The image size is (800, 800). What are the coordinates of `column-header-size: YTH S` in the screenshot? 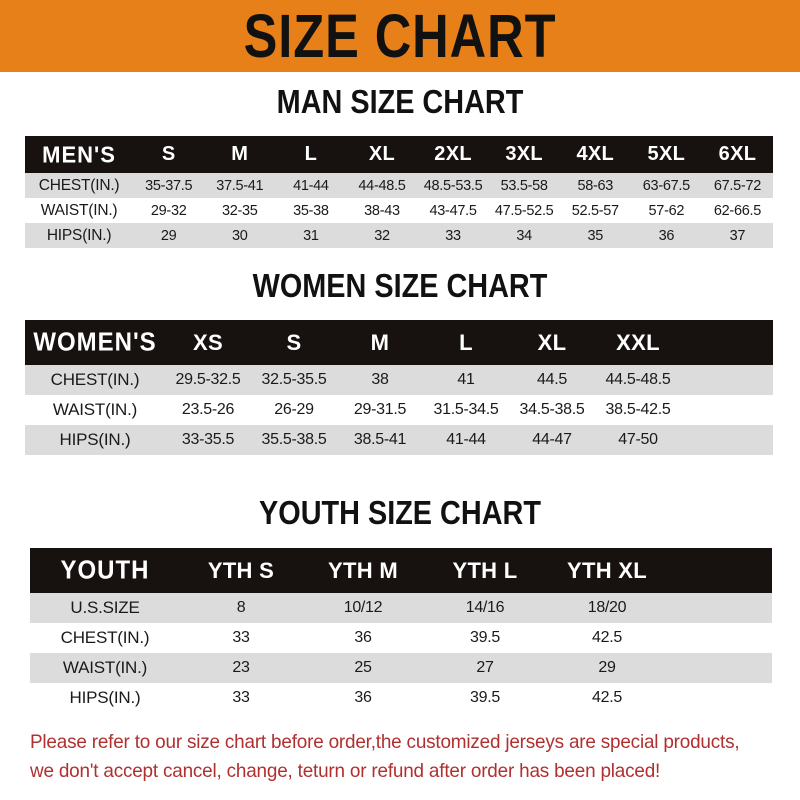 It's located at (241, 570).